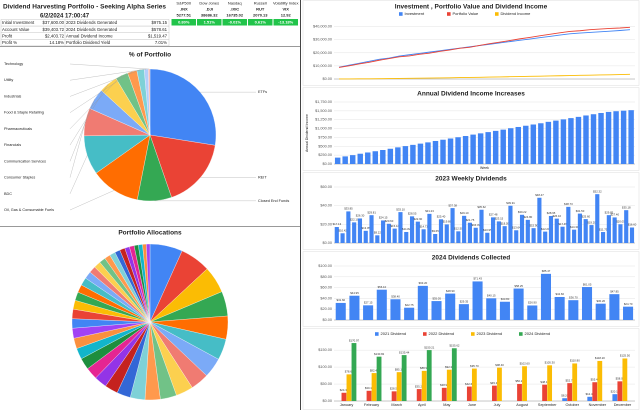  What do you see at coordinates (396, 405) in the screenshot?
I see `x-tick-label: March` at bounding box center [396, 405].